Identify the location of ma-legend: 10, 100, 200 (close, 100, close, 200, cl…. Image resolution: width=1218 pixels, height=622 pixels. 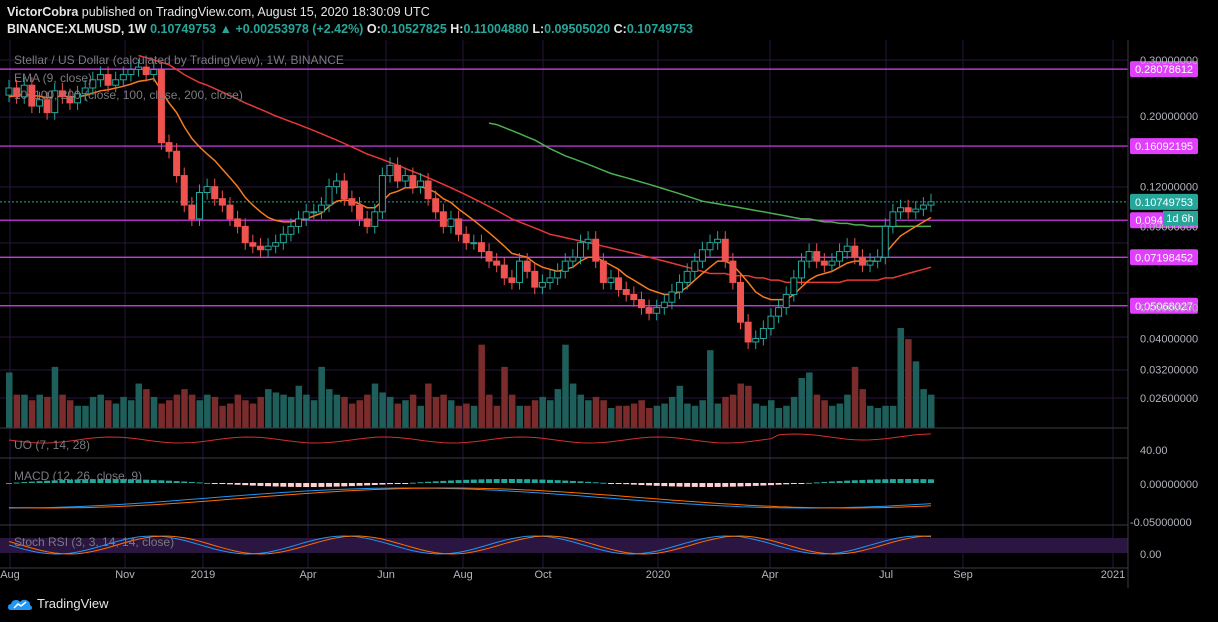
(128, 95).